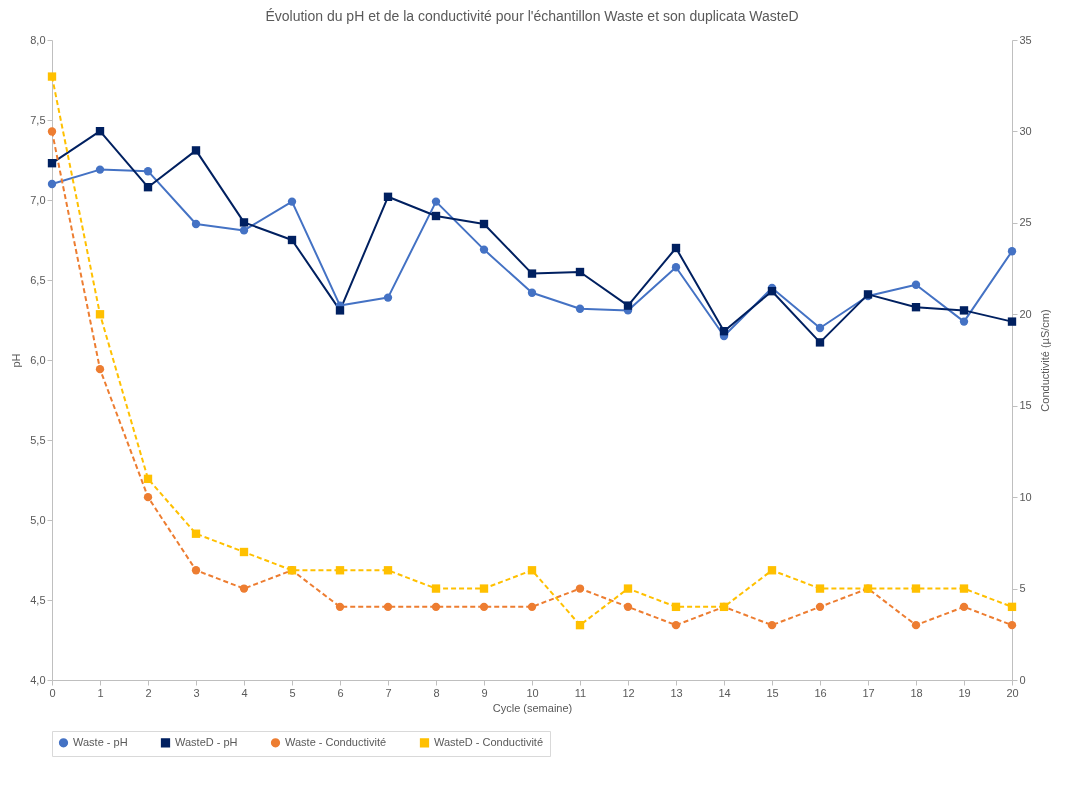 The height and width of the screenshot is (797, 1092). I want to click on x-tick-label: 0, so click(52, 692).